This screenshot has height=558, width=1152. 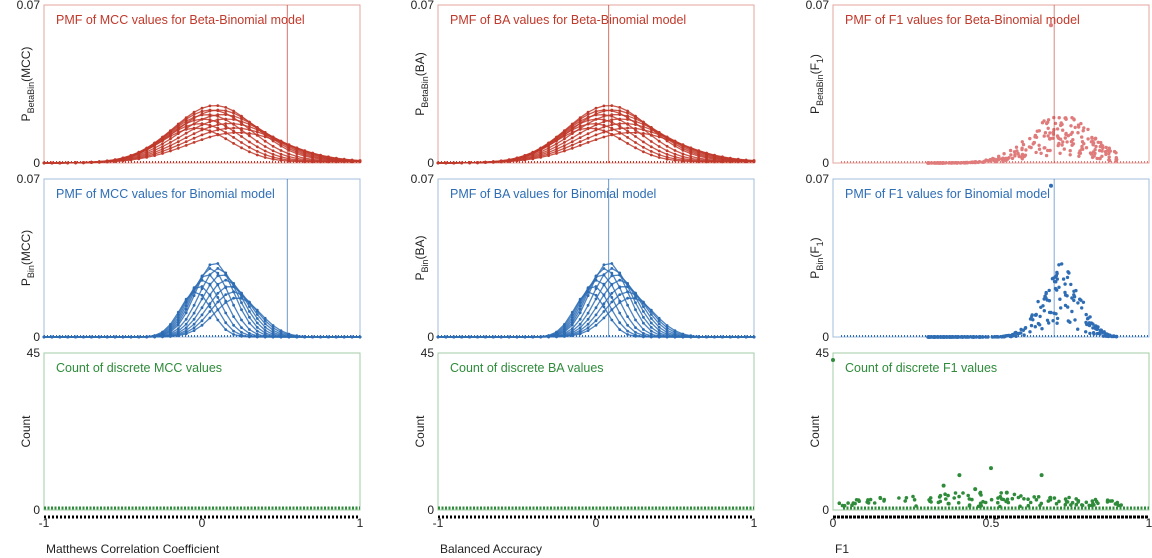 I want to click on x-tick-label: 0, so click(x=833, y=523).